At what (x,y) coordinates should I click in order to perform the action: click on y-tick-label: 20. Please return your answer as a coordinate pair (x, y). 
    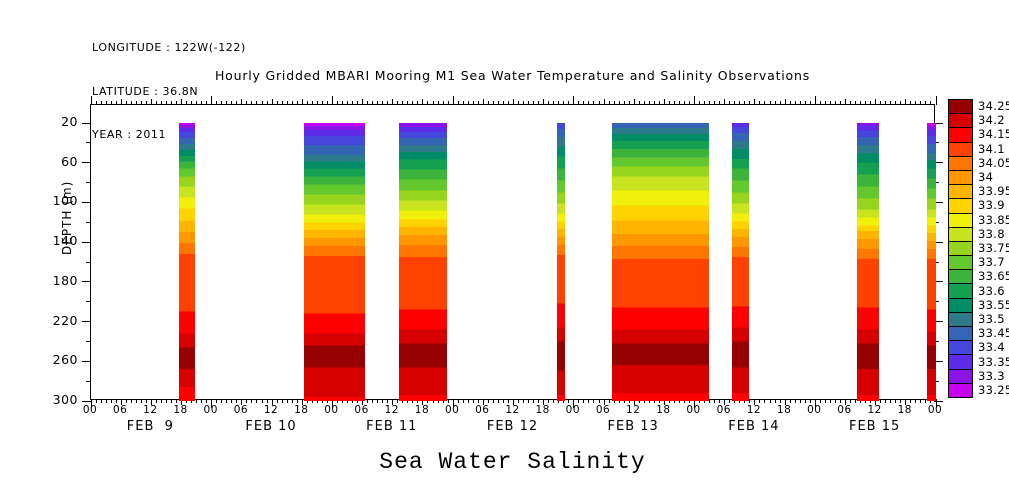
    Looking at the image, I should click on (69, 121).